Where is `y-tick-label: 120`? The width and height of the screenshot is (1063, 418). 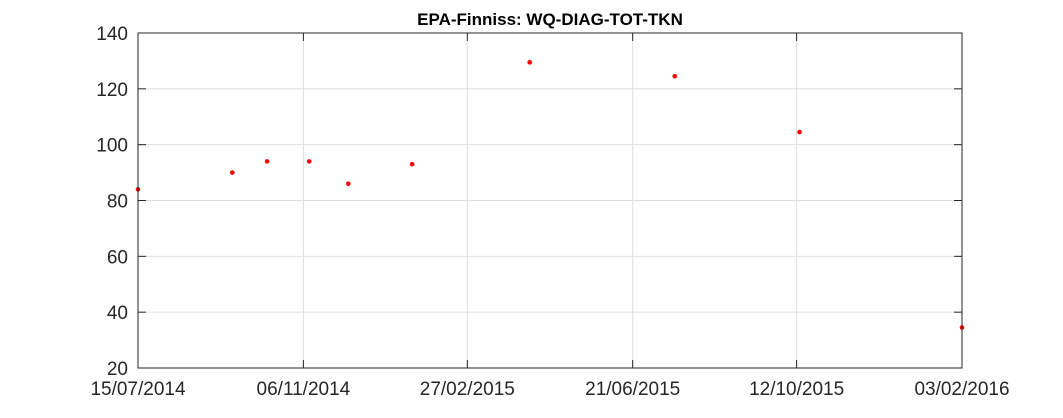 y-tick-label: 120 is located at coordinates (112, 90).